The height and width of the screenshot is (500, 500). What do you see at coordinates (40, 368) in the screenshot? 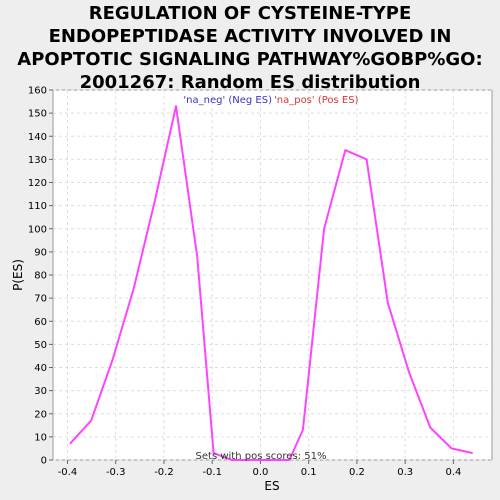
I see `y-tick-label: 40` at bounding box center [40, 368].